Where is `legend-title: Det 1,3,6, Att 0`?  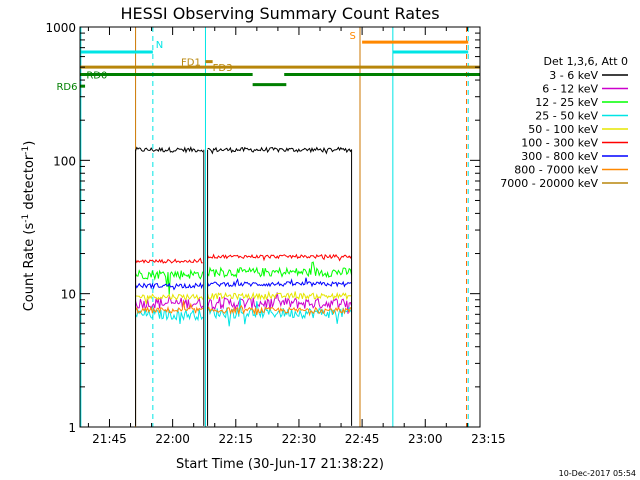 legend-title: Det 1,3,6, Att 0 is located at coordinates (586, 61).